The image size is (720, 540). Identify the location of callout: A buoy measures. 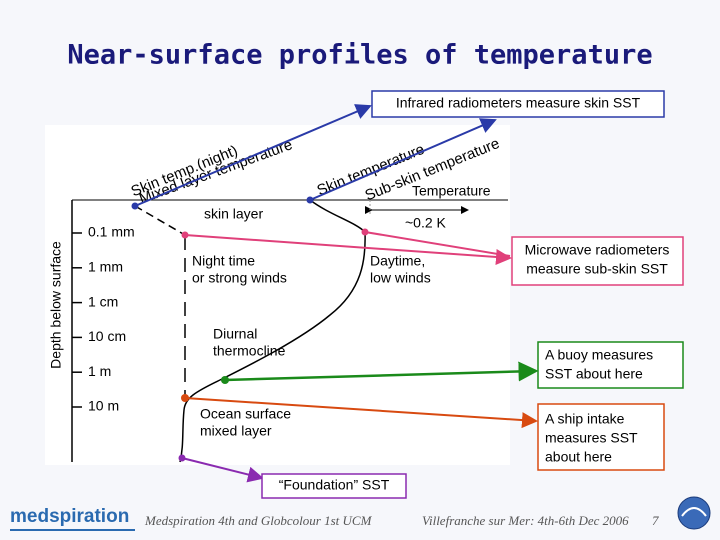
(599, 355).